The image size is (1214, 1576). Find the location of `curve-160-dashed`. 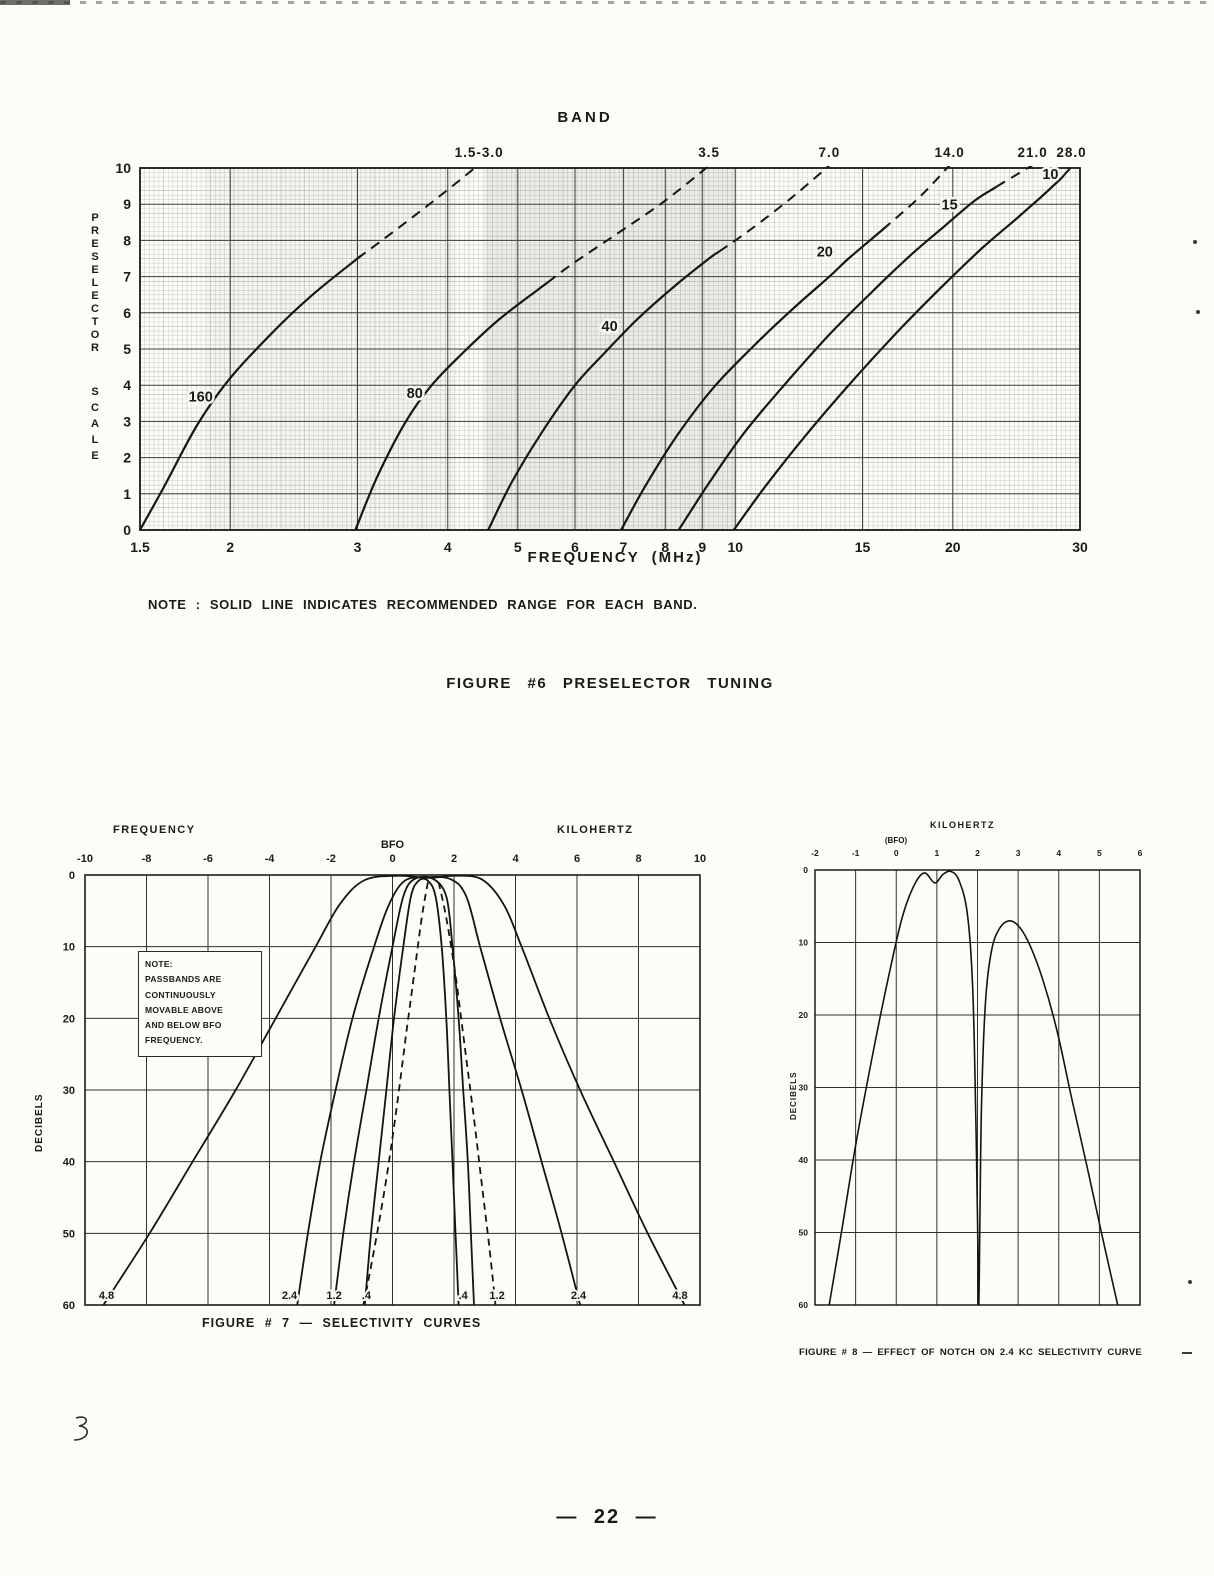

curve-160-dashed is located at coordinates (417, 213).